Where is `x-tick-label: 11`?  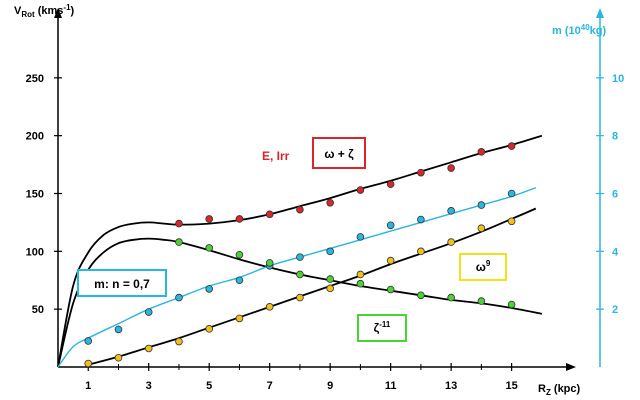 x-tick-label: 11 is located at coordinates (391, 386).